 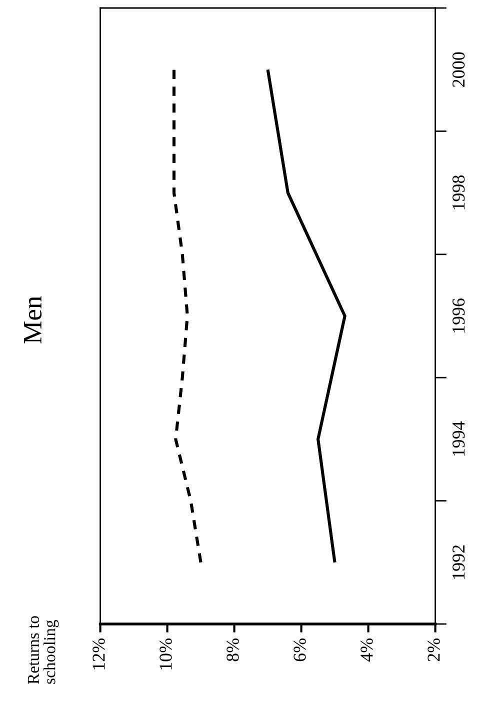 I want to click on x-tick-label: 10%, so click(x=166, y=654).